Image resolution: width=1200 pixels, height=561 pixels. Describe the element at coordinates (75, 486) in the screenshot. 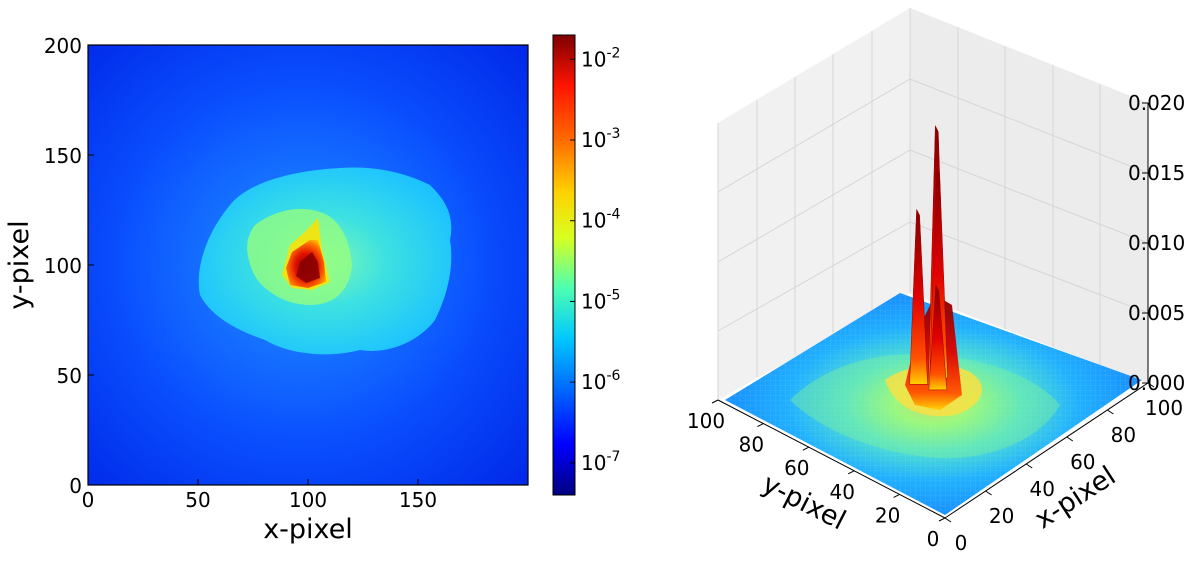

I see `heatmap-ytick-label: 0` at that location.